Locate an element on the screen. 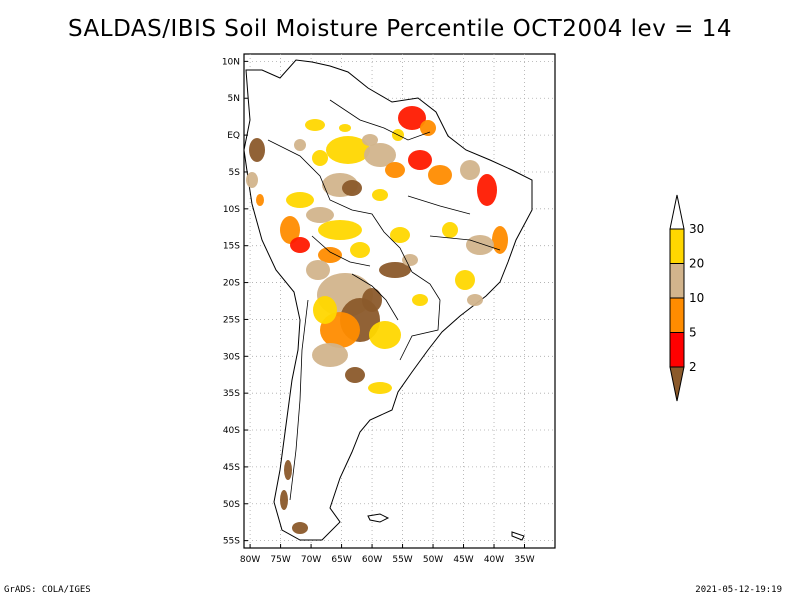  south-georgia is located at coordinates (518, 536).